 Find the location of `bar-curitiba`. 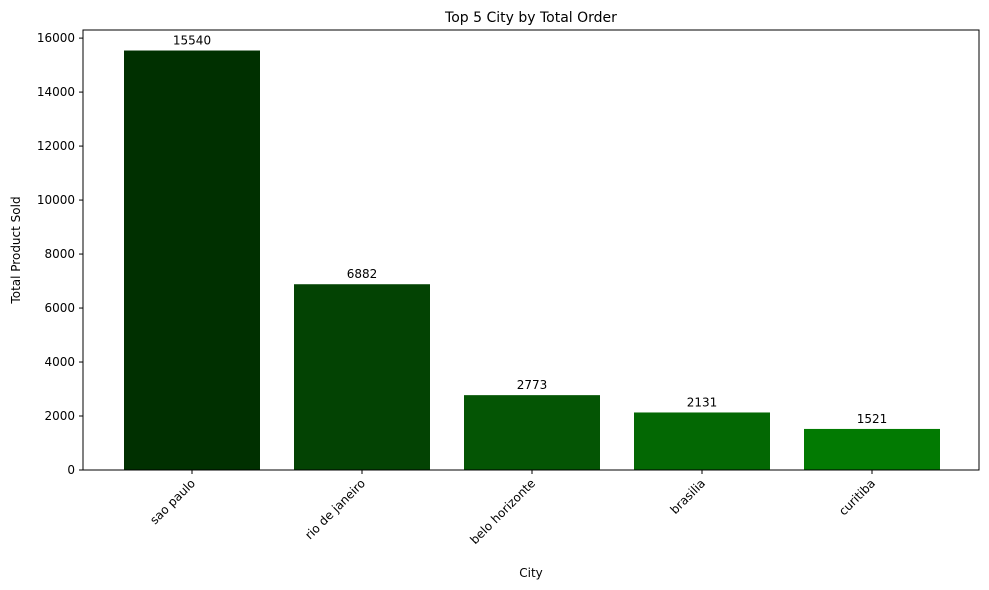

bar-curitiba is located at coordinates (872, 449).